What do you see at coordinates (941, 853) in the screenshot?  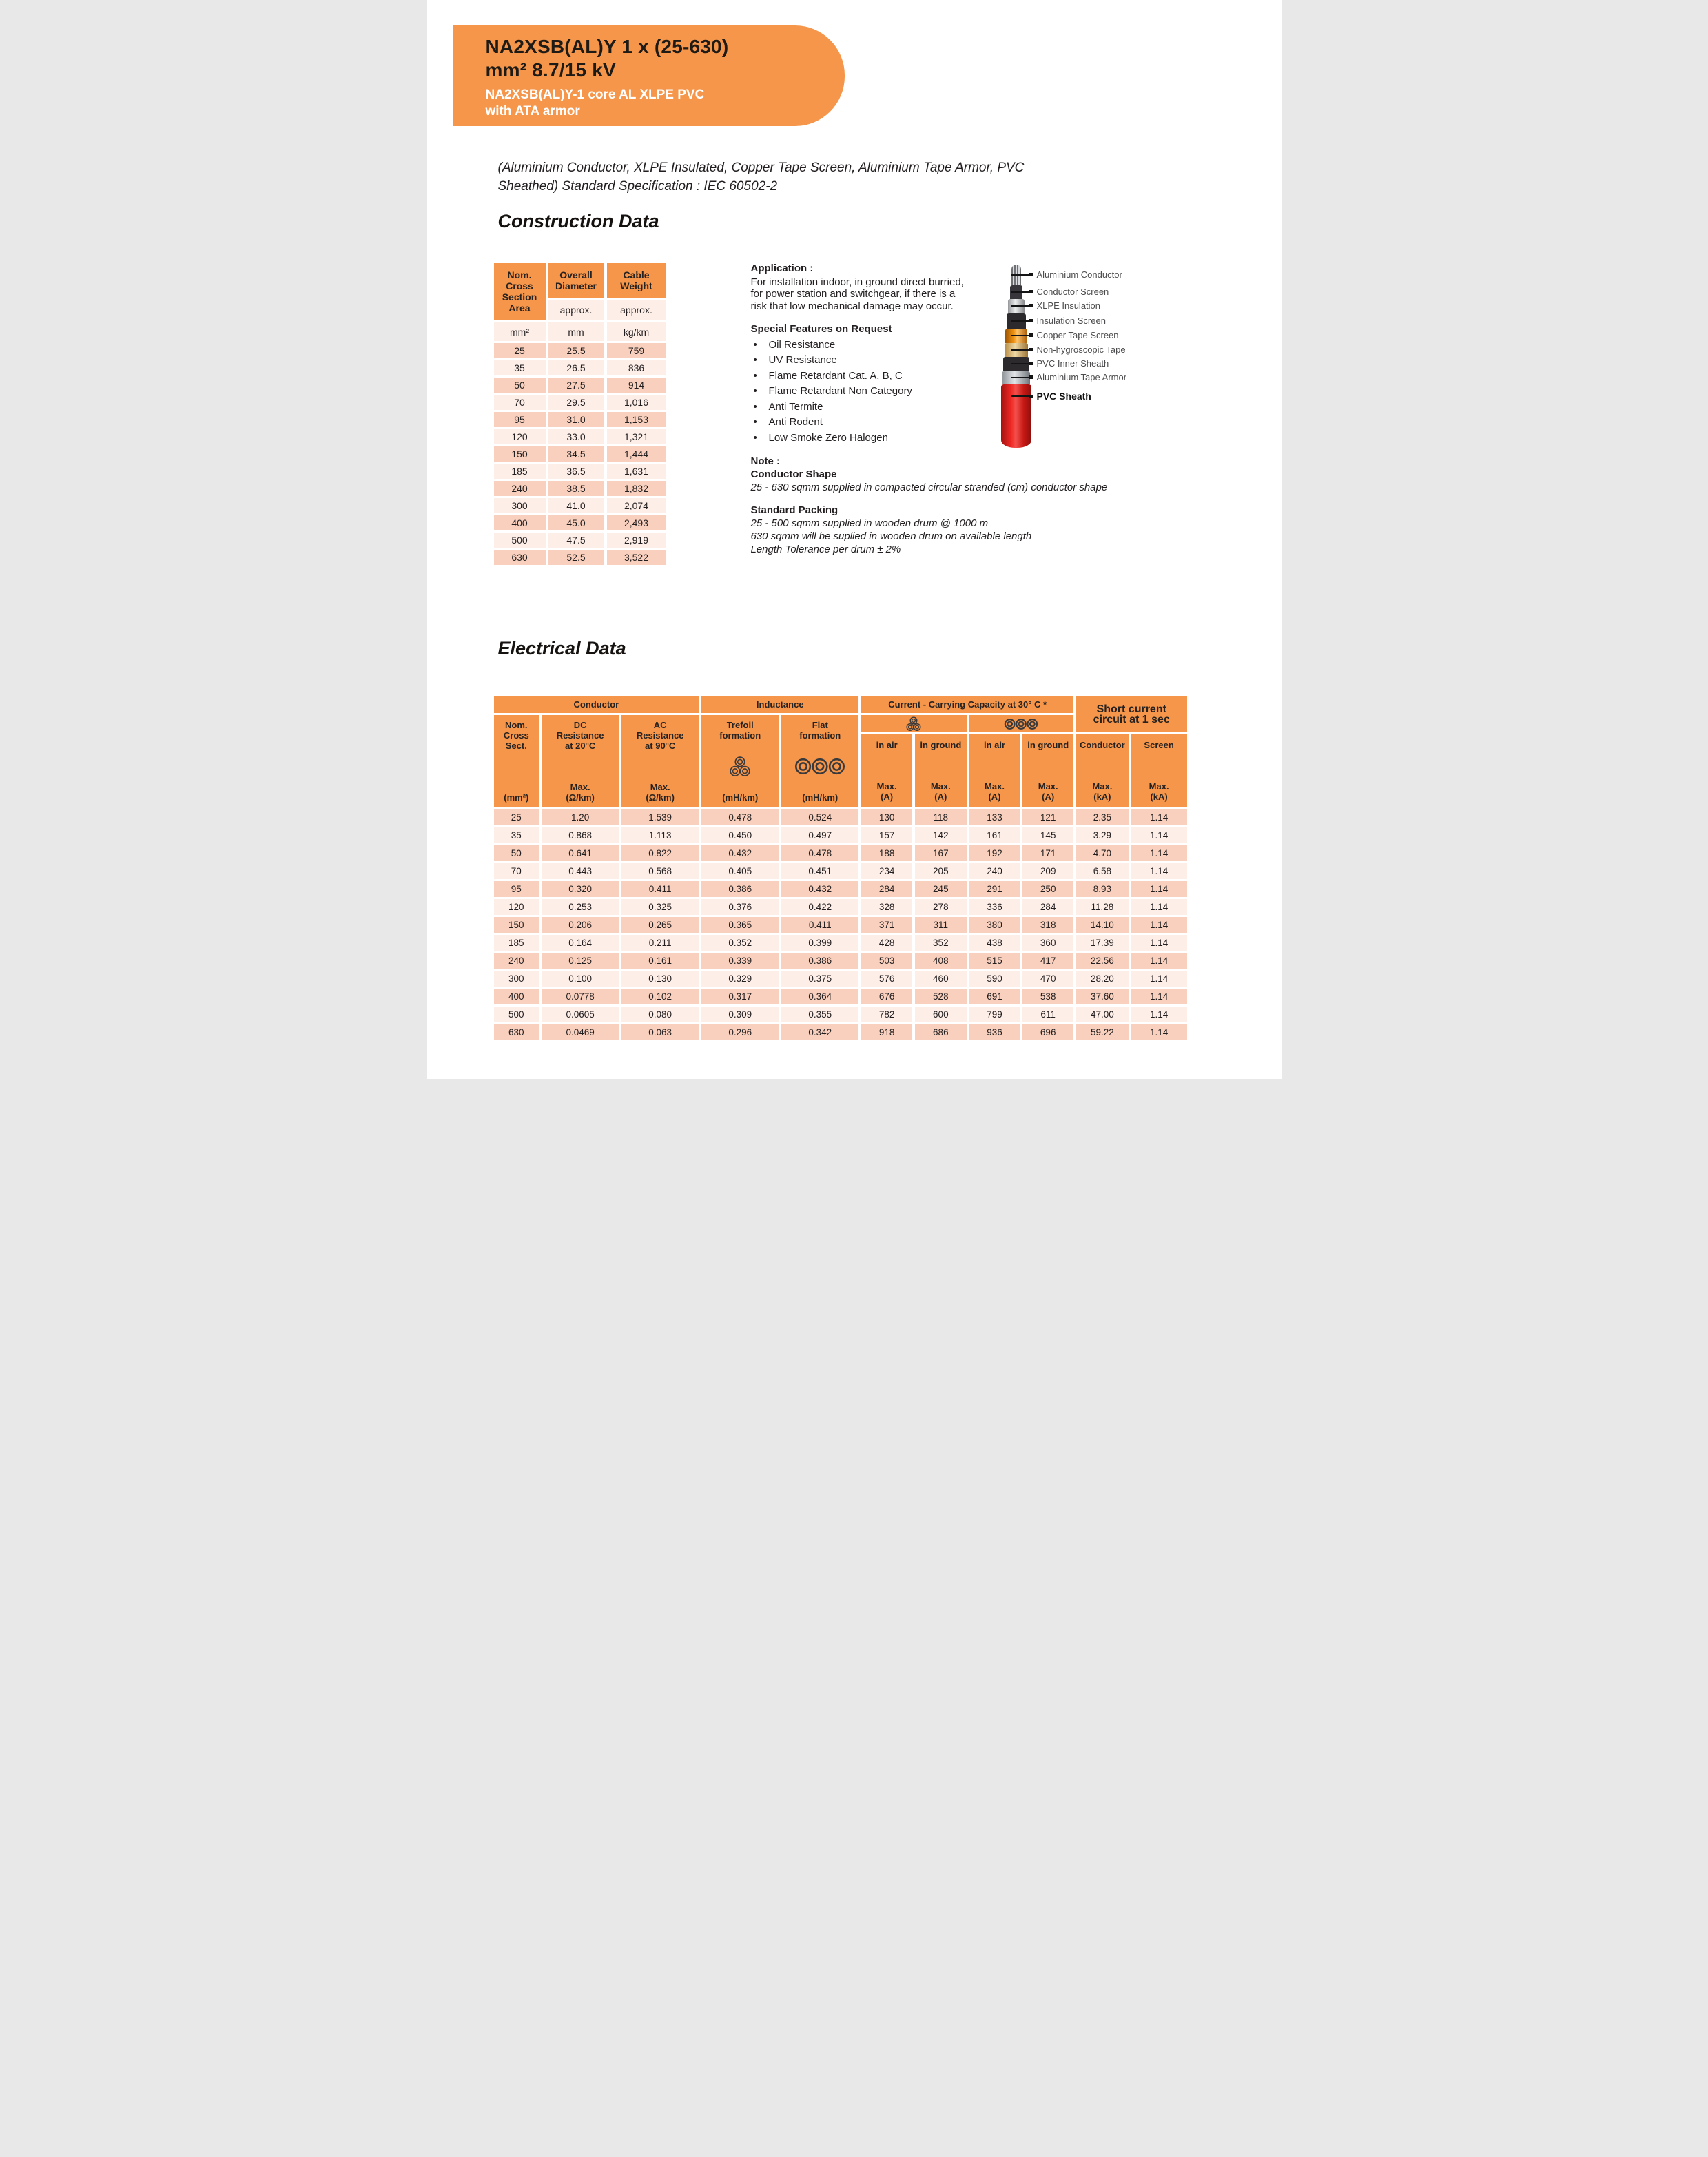 I see `trefoil-in-ground-ampacity-value: 167` at bounding box center [941, 853].